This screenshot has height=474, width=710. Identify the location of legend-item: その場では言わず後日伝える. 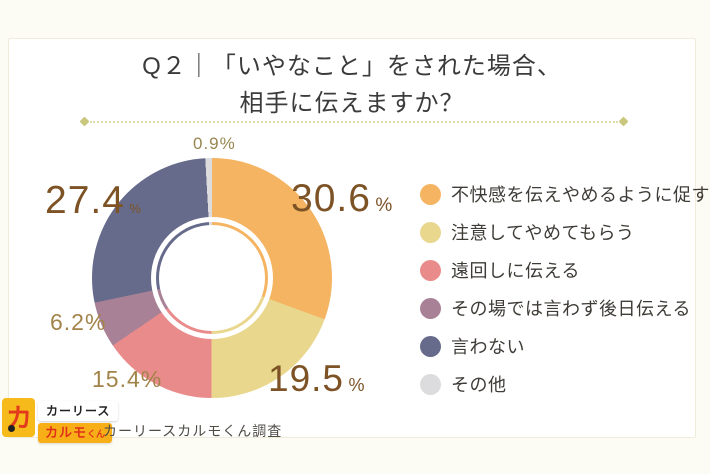
(565, 308).